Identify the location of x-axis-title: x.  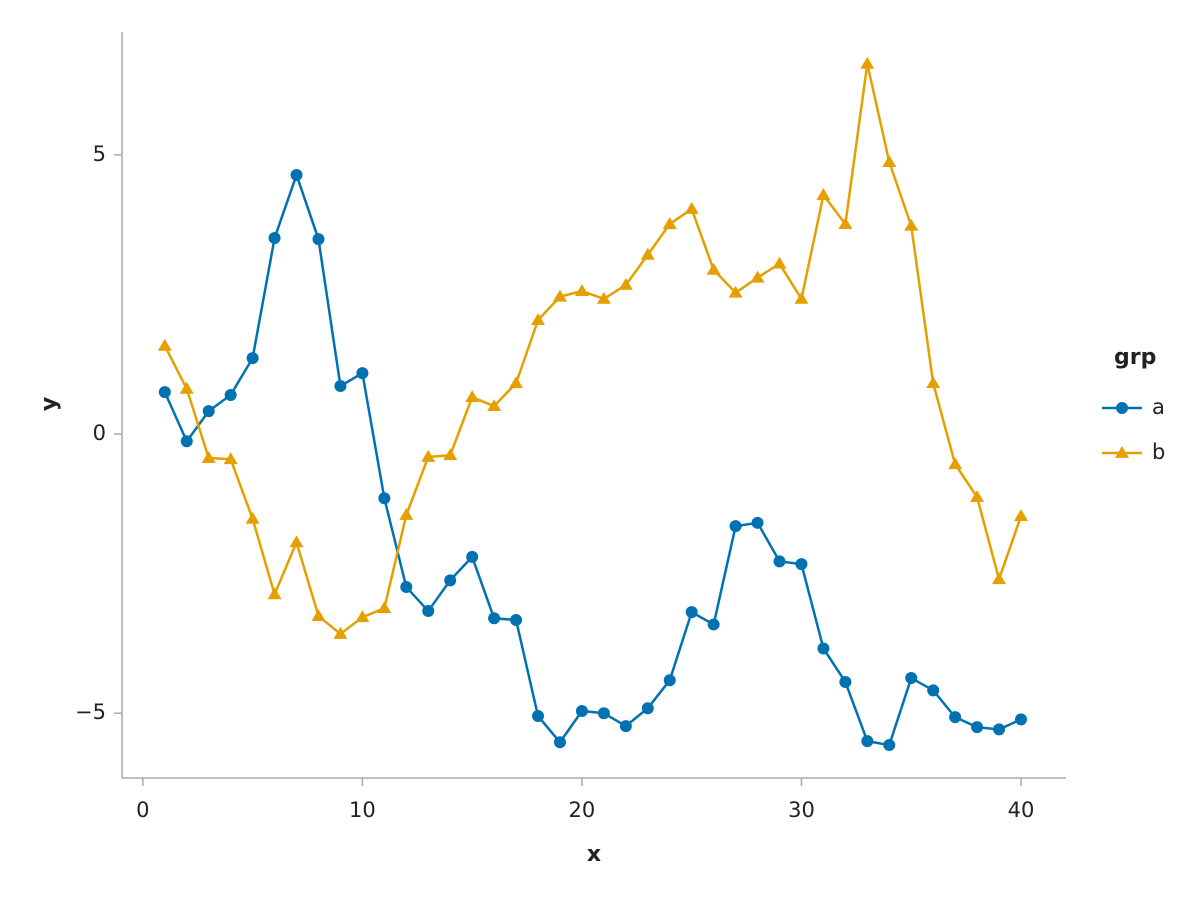
(594, 854).